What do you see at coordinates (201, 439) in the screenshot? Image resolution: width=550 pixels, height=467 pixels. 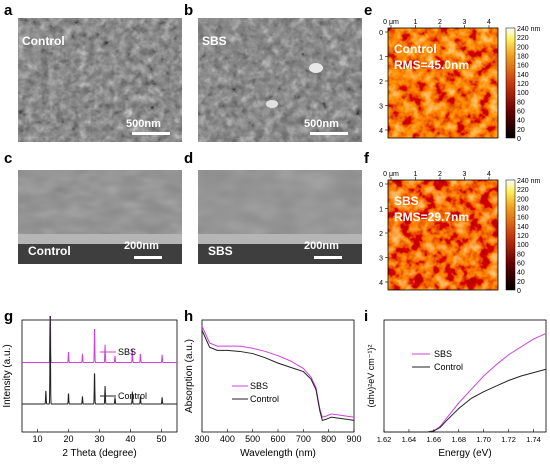 I see `x-tick-label: 300` at bounding box center [201, 439].